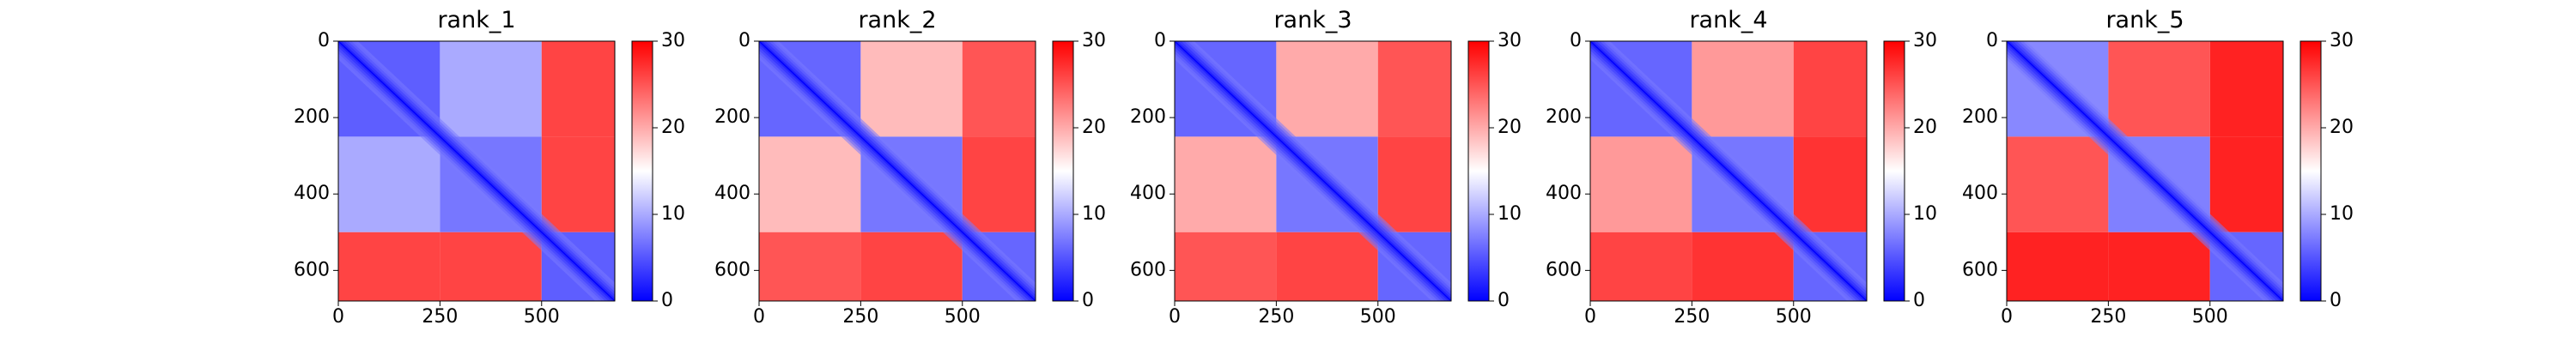 This screenshot has height=343, width=2576. Describe the element at coordinates (1741, 168) in the screenshot. I see `panel-4: rank_4 0 250 500 0 200 400 600 0 10 20 30` at that location.